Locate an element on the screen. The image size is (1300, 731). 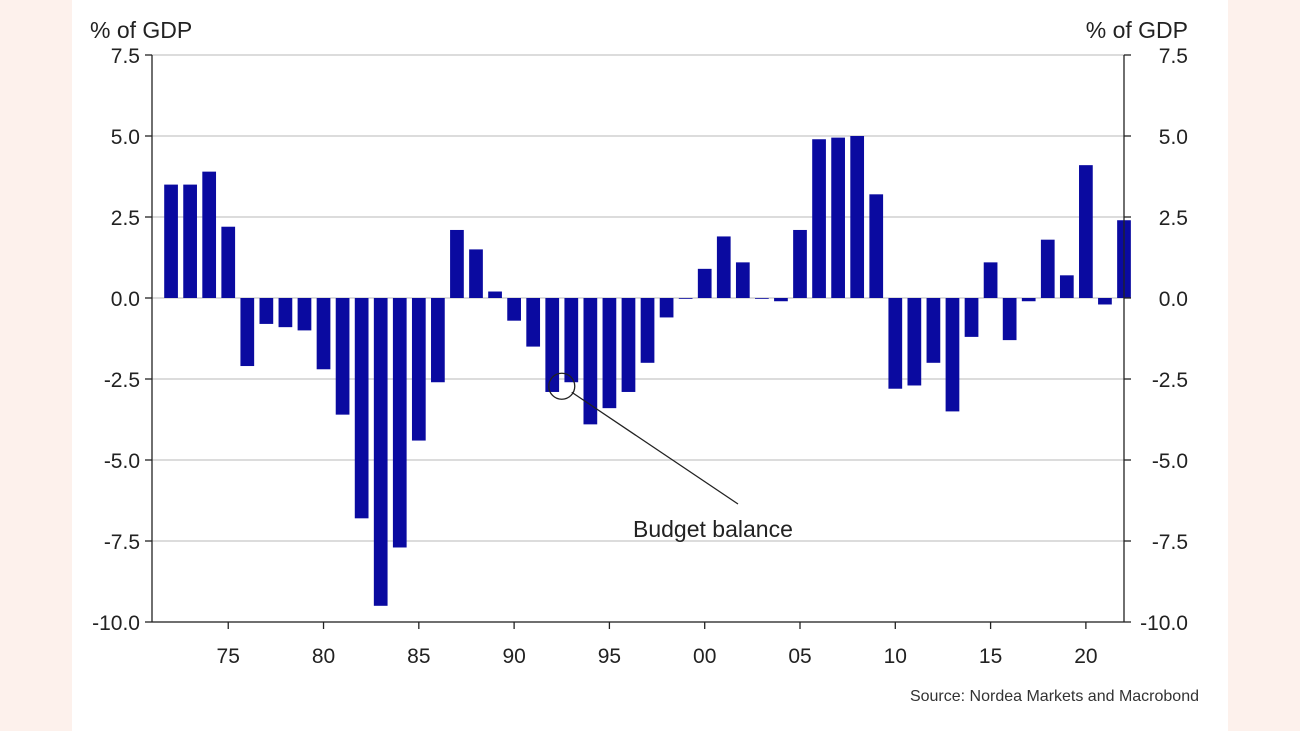
y-axis-left: 7.5 5.0 2.5 0.0 -2.5 -5.0 -7.5 -10.0 is located at coordinates (122, 340).